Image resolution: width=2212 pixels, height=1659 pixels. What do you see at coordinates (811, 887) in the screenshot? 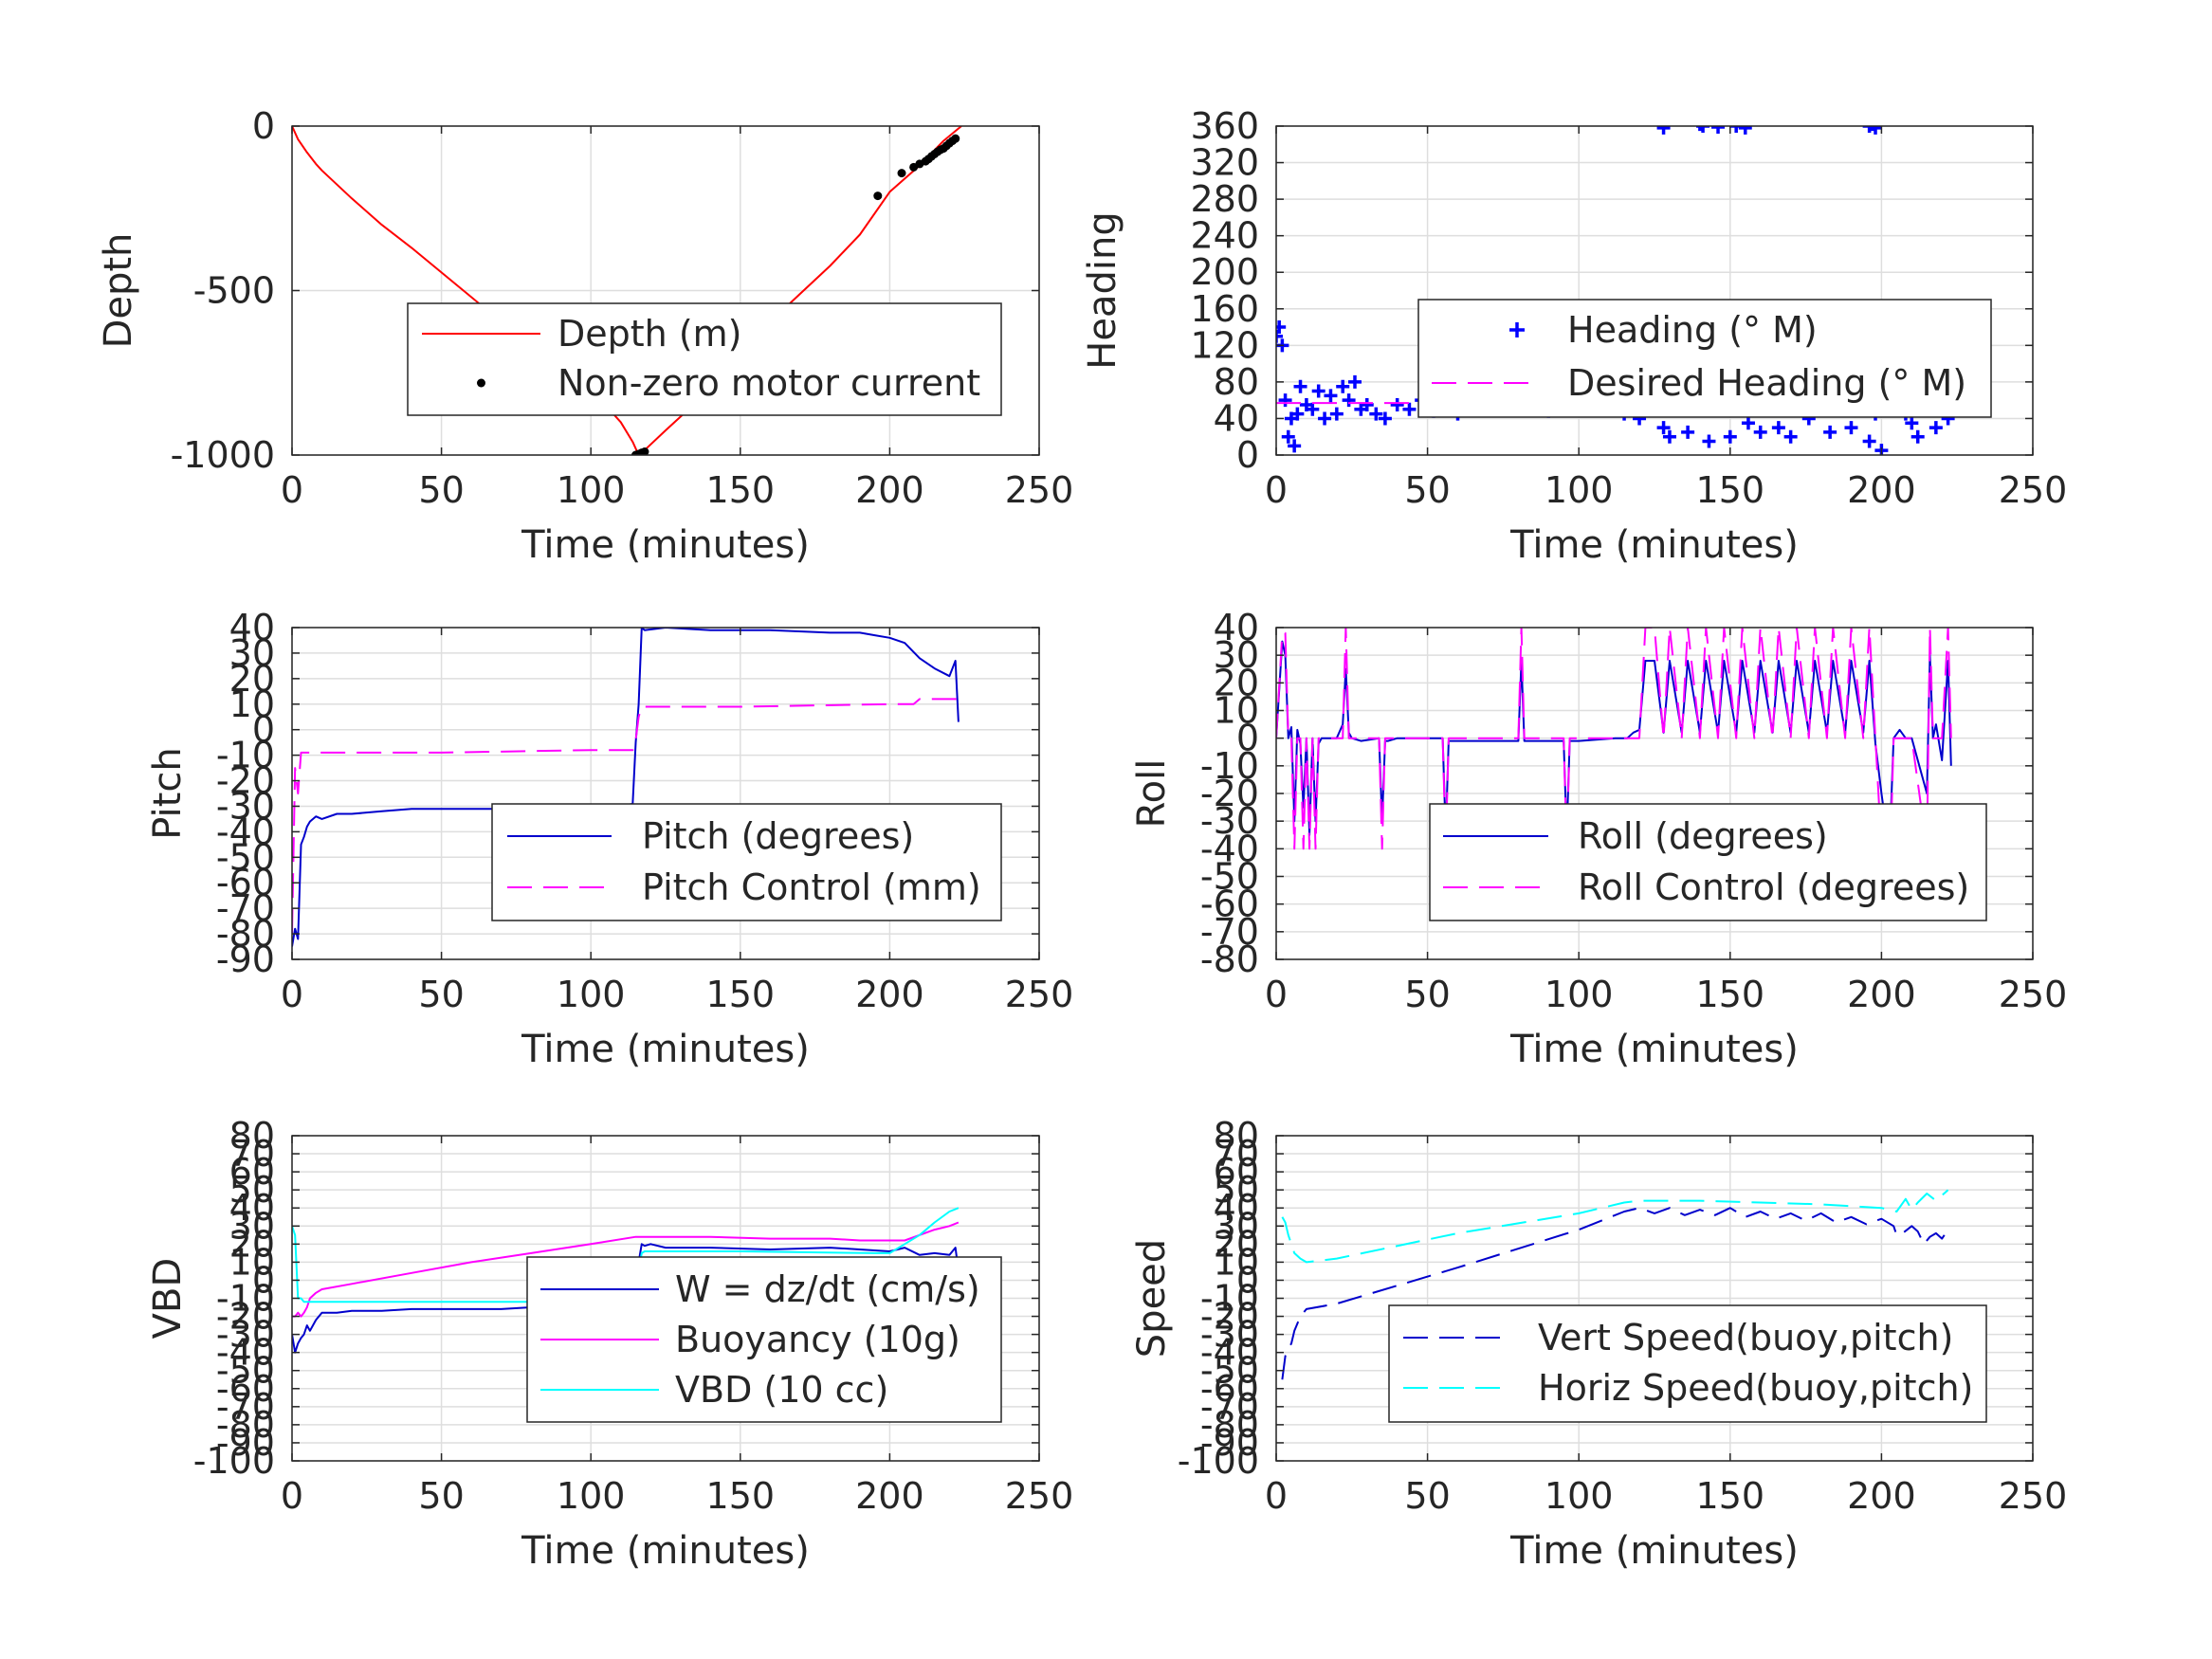
I see `pitch-legend-entry-1-label: Pitch Control (mm)` at bounding box center [811, 887].